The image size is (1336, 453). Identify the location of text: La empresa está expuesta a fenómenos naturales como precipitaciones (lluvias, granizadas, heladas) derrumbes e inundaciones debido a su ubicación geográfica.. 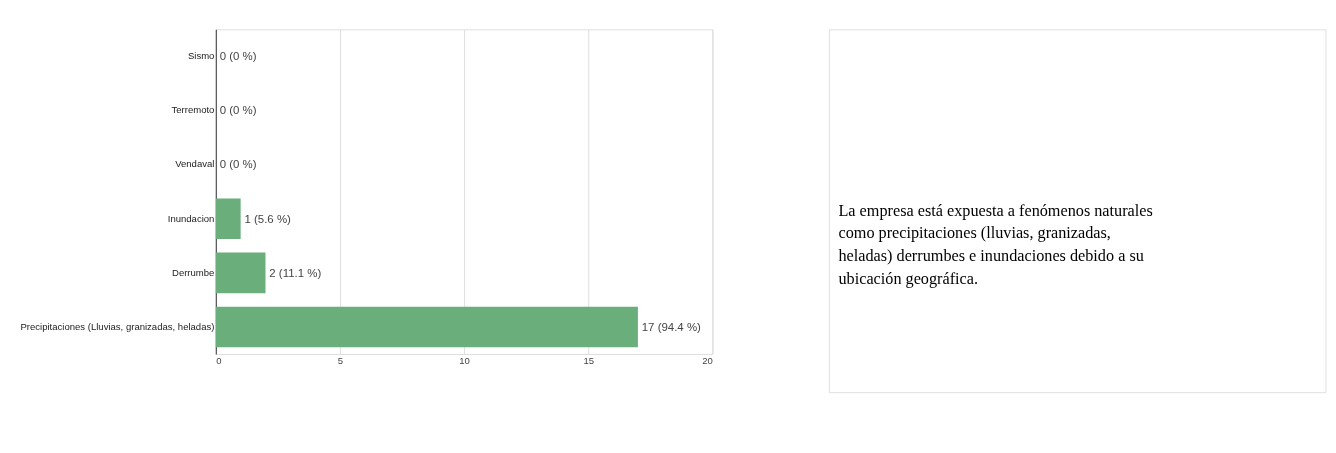
(995, 245).